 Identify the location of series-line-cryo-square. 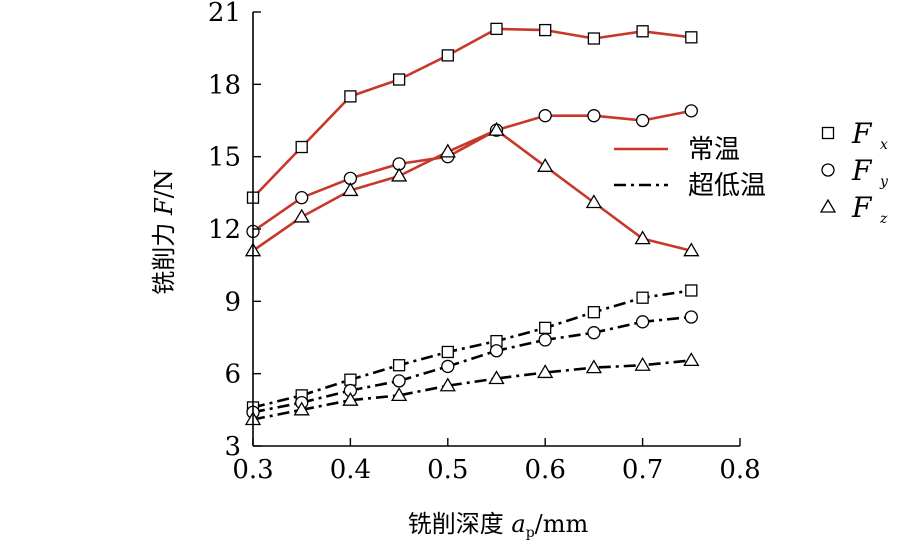
(472, 349).